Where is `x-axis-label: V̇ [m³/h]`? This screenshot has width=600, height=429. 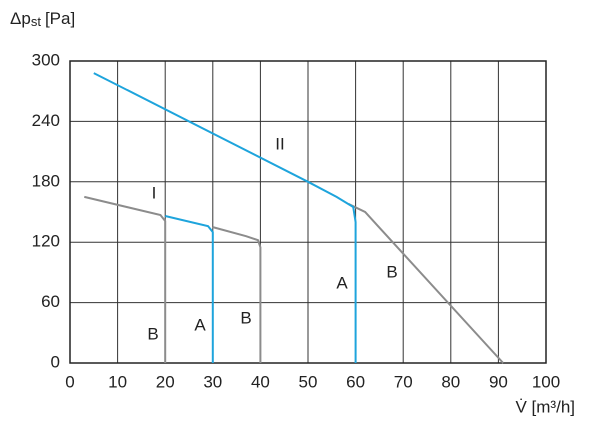 x-axis-label: V̇ [m³/h] is located at coordinates (545, 406).